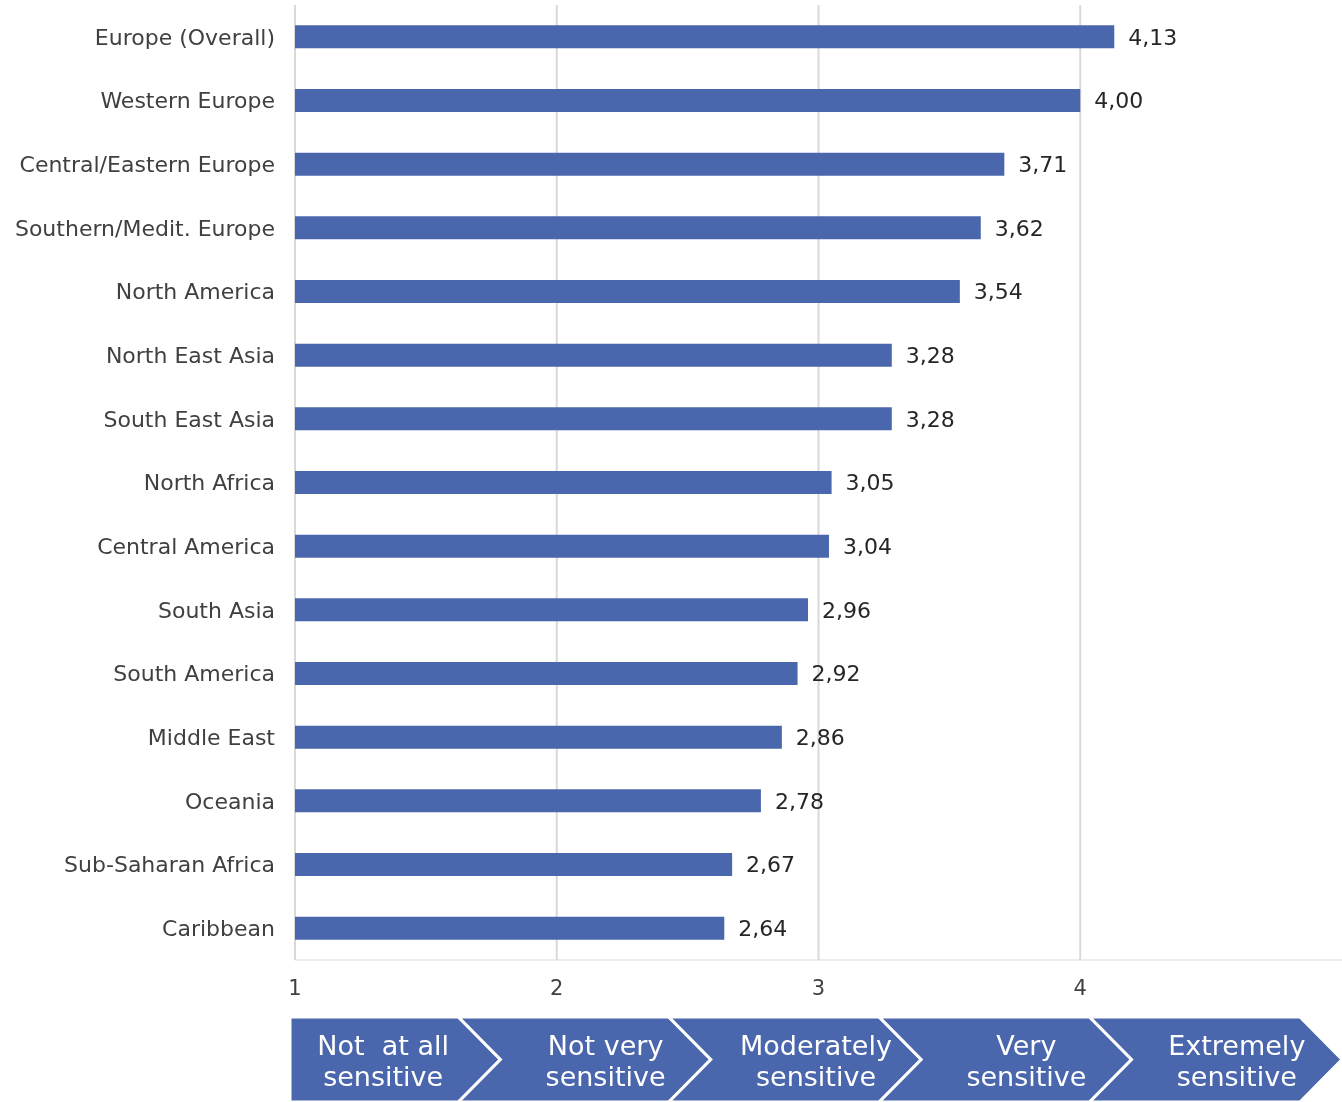 The image size is (1342, 1102). Describe the element at coordinates (230, 801) in the screenshot. I see `y-tick-label: Oceania` at that location.